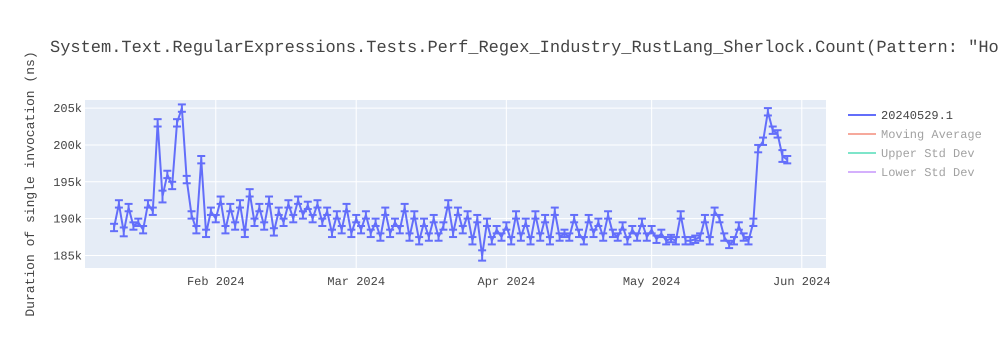  Describe the element at coordinates (801, 282) in the screenshot. I see `x-tick-label: Jun 2024` at that location.